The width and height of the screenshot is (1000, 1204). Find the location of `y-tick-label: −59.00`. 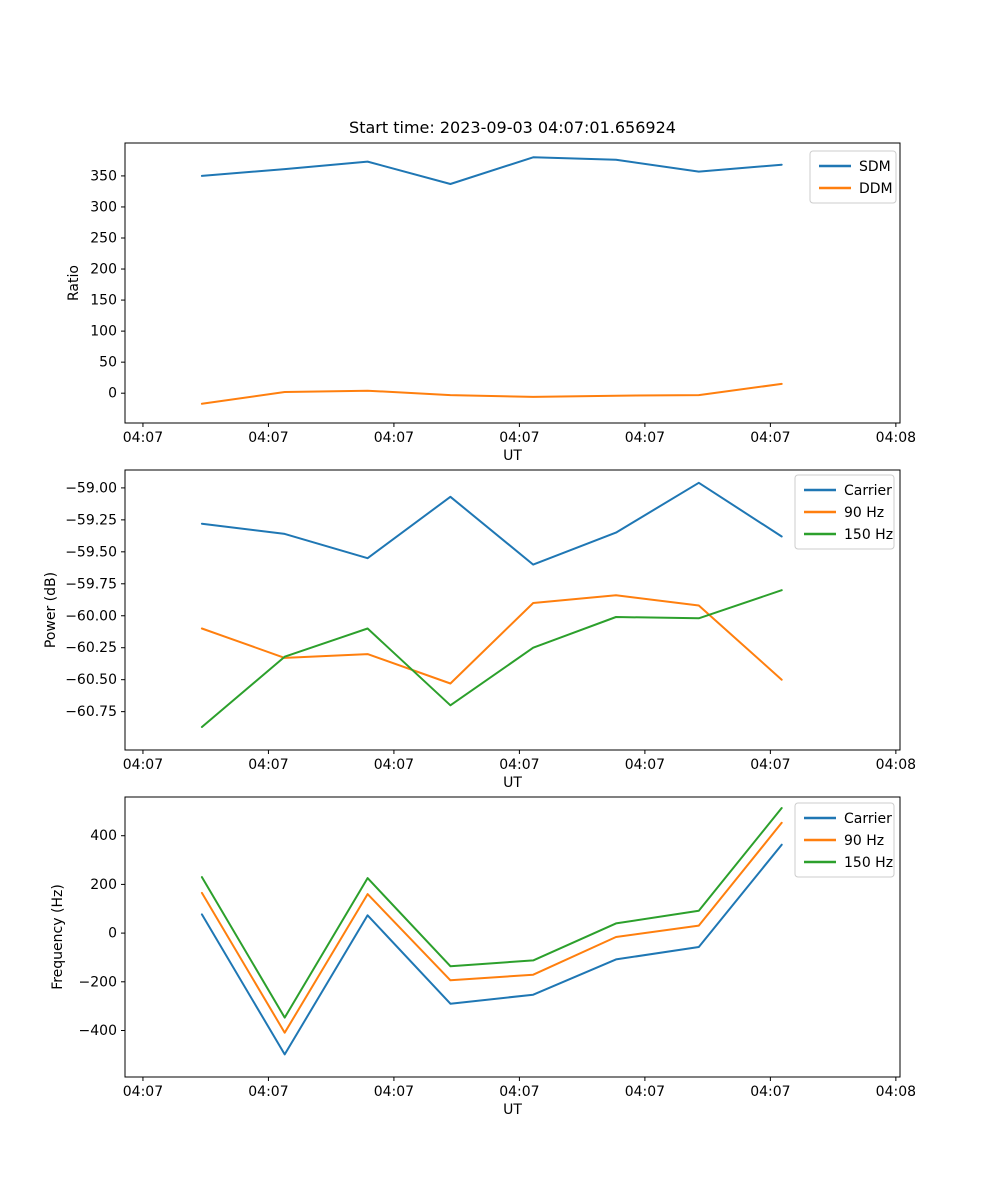

y-tick-label: −59.00 is located at coordinates (91, 488).